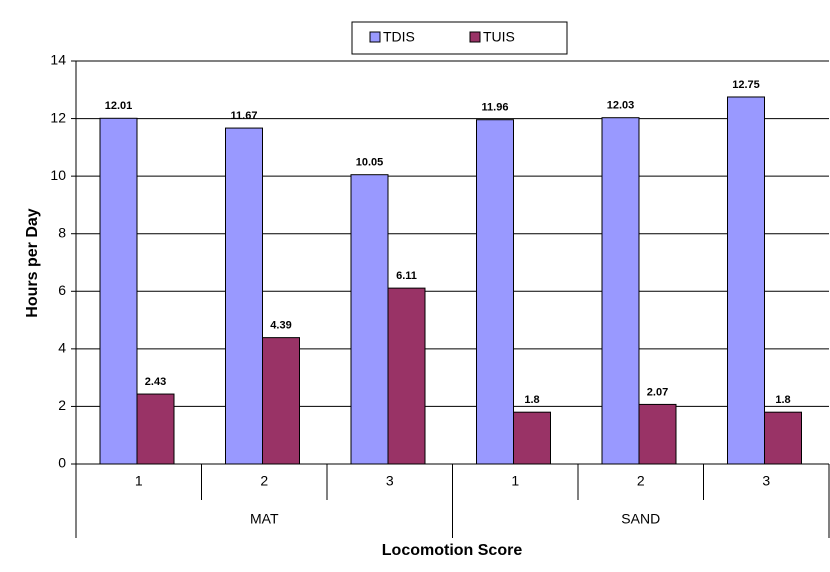 The image size is (830, 572). I want to click on value-label: 2.07, so click(657, 392).